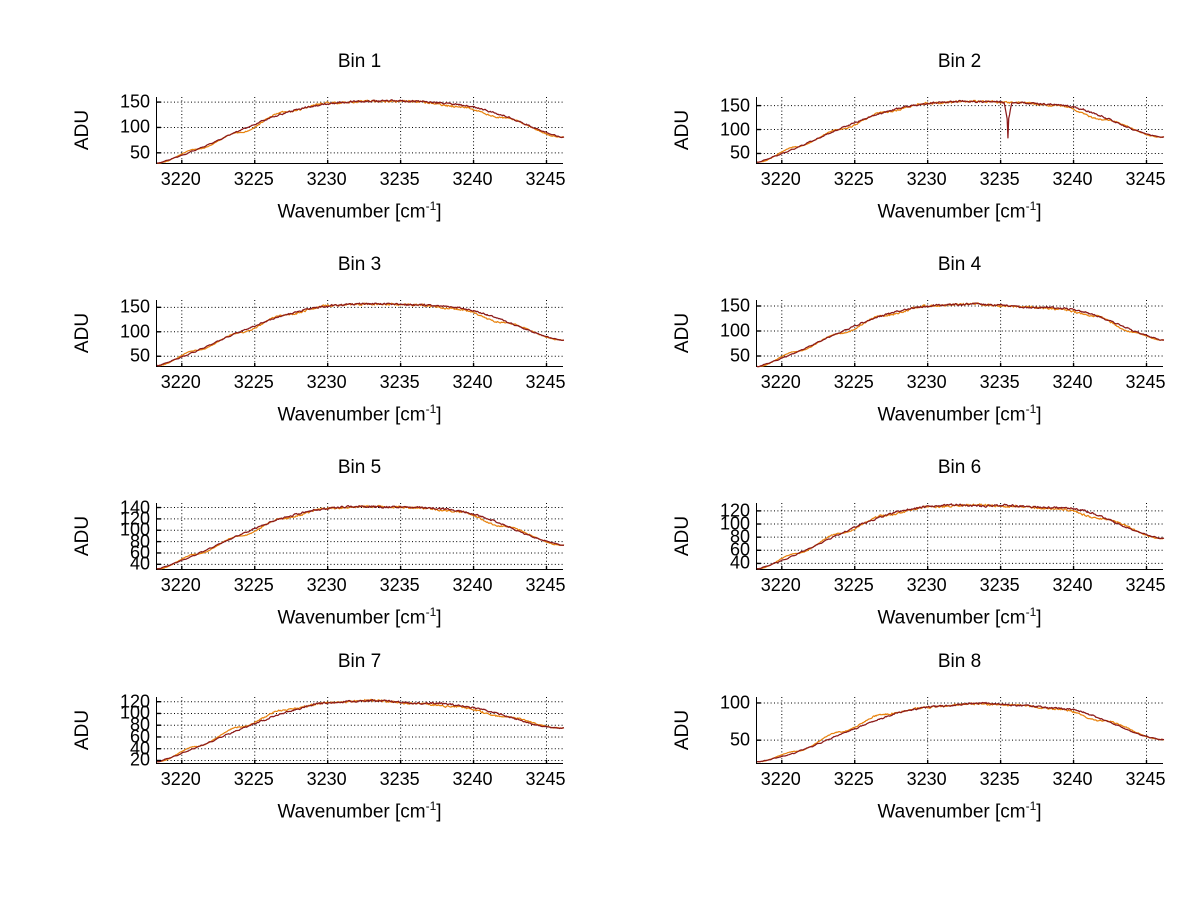 Image resolution: width=1200 pixels, height=901 pixels. Describe the element at coordinates (959, 467) in the screenshot. I see `subplot-title: Bin 6` at that location.